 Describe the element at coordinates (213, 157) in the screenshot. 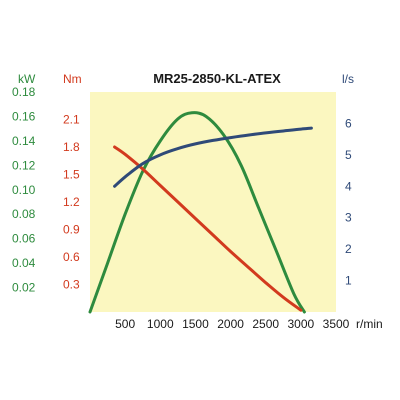

I see `flow-curve` at that location.